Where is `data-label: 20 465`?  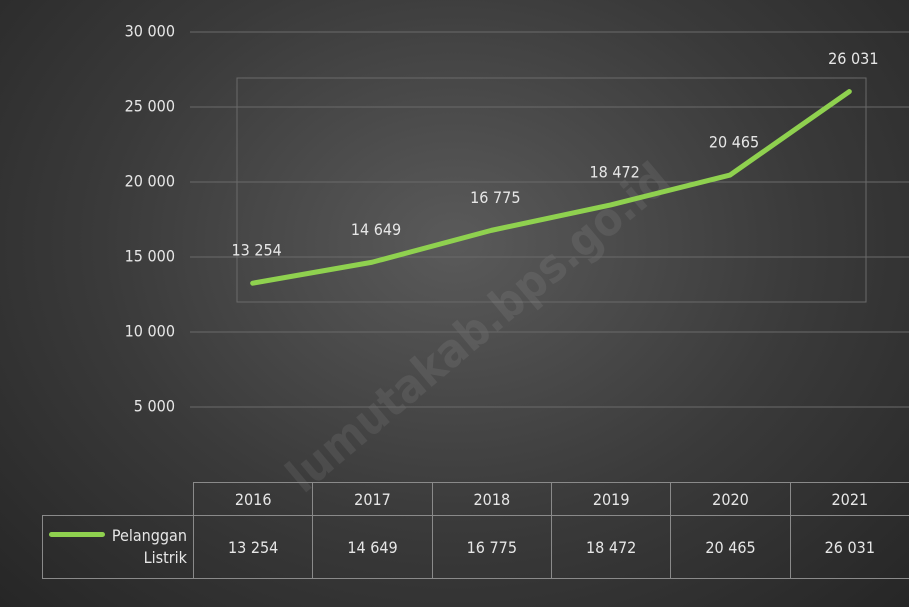
data-label: 20 465 is located at coordinates (734, 142).